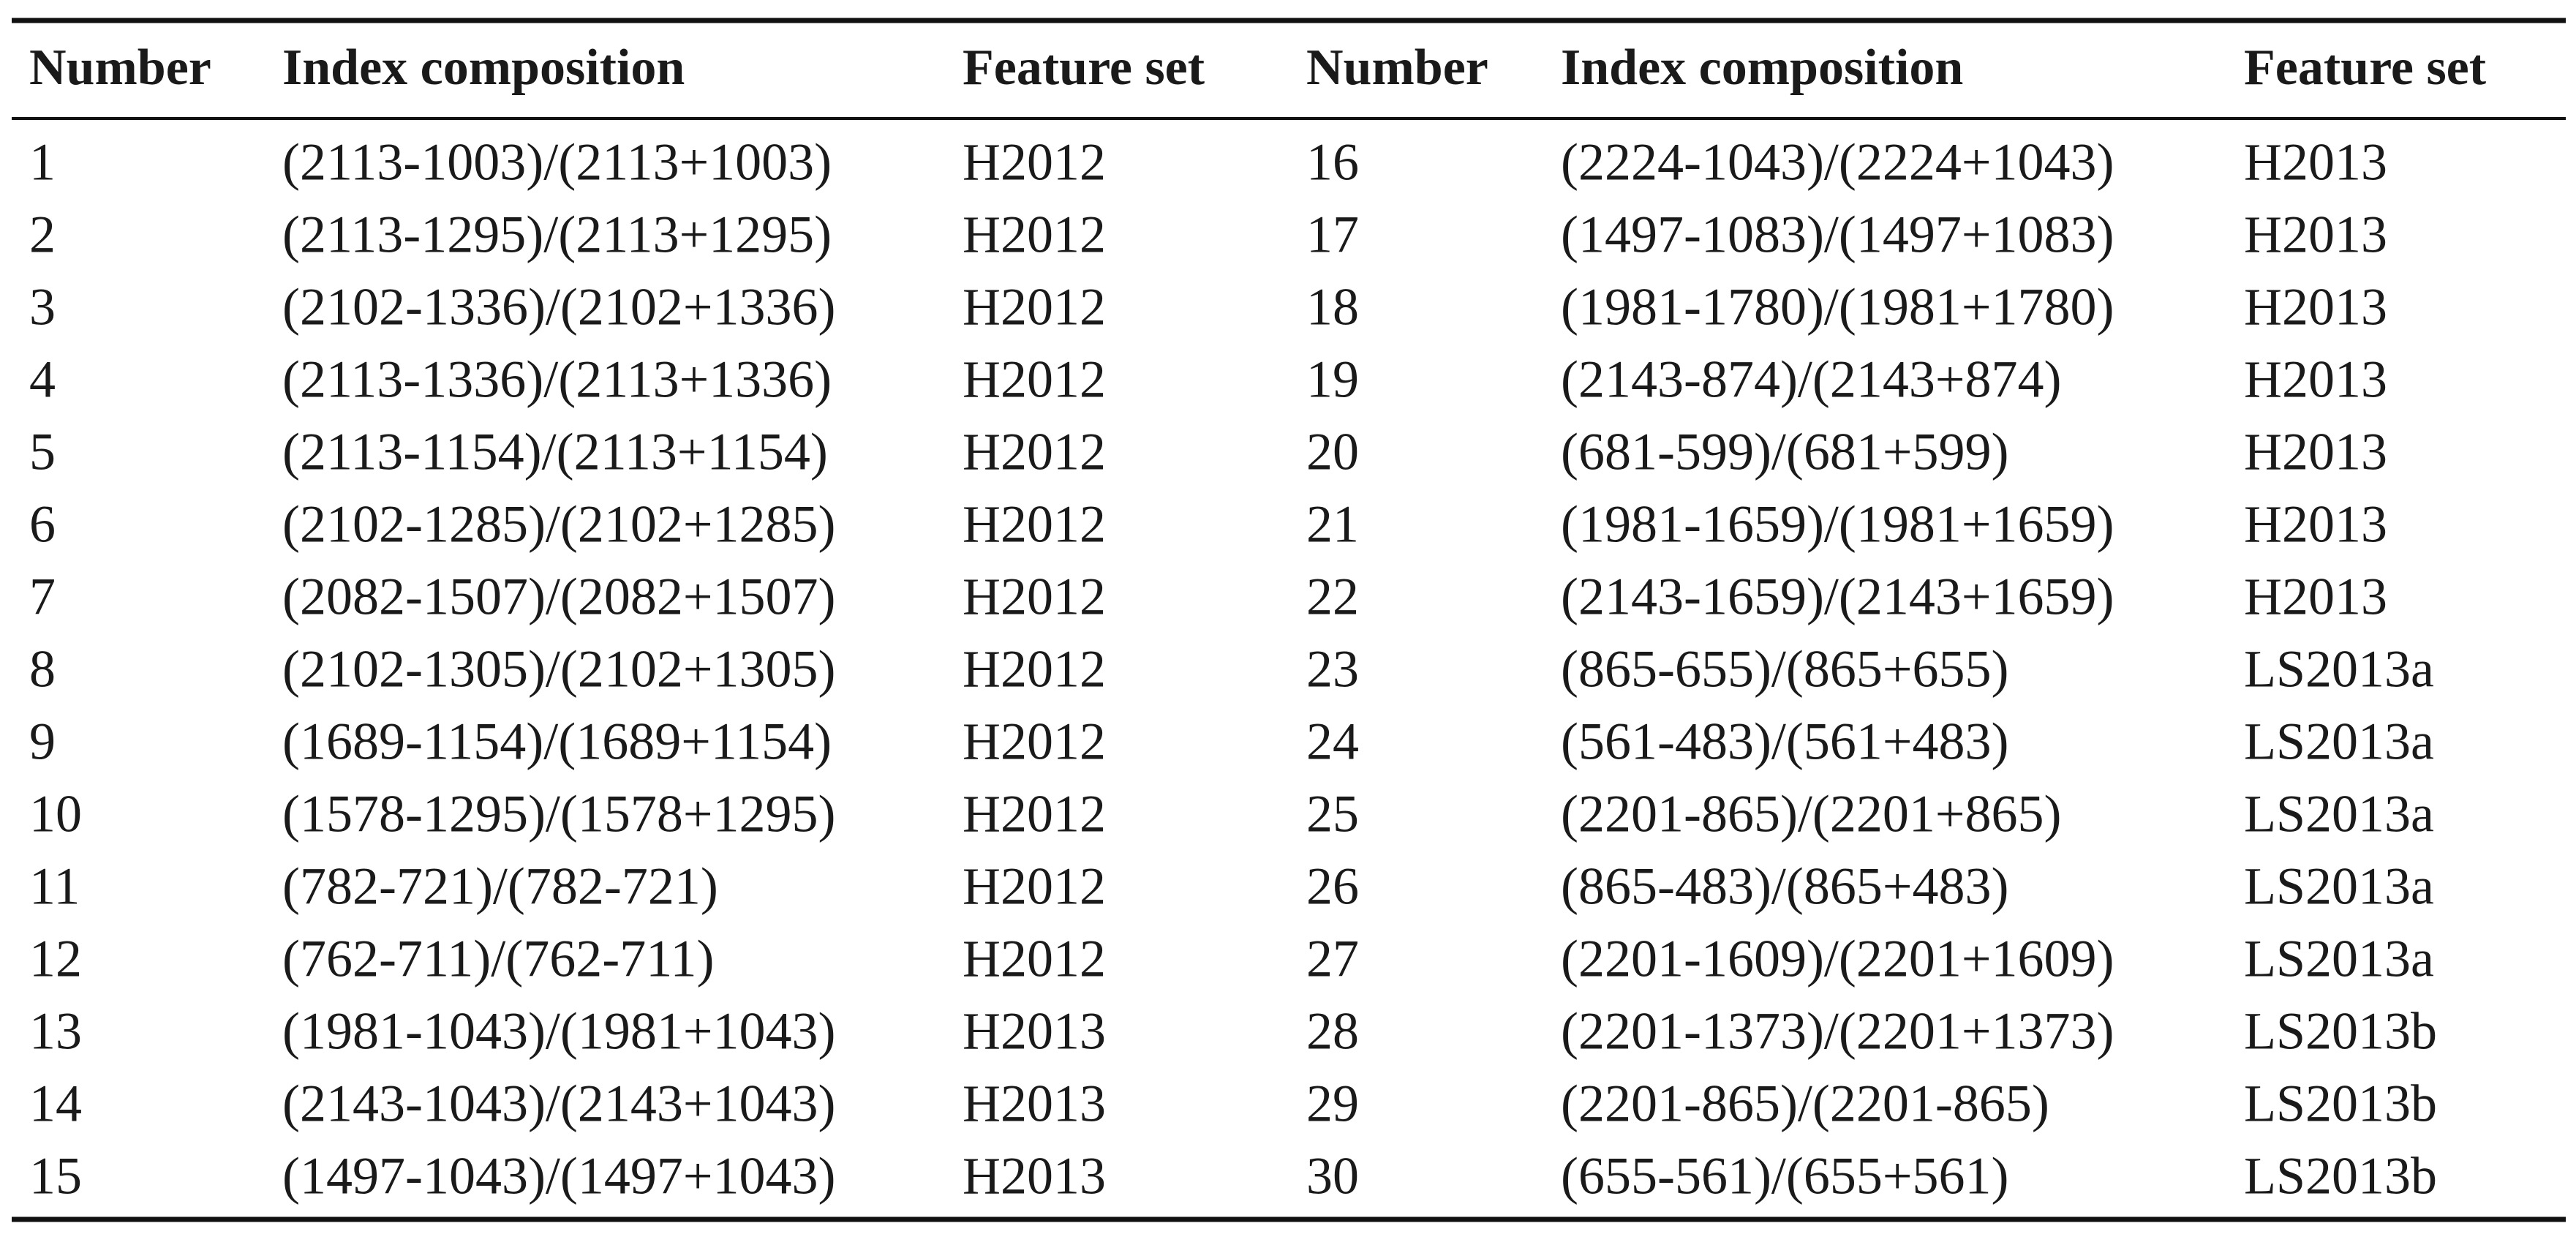 The width and height of the screenshot is (2576, 1245). Describe the element at coordinates (1332, 669) in the screenshot. I see `table-cell: 23` at that location.